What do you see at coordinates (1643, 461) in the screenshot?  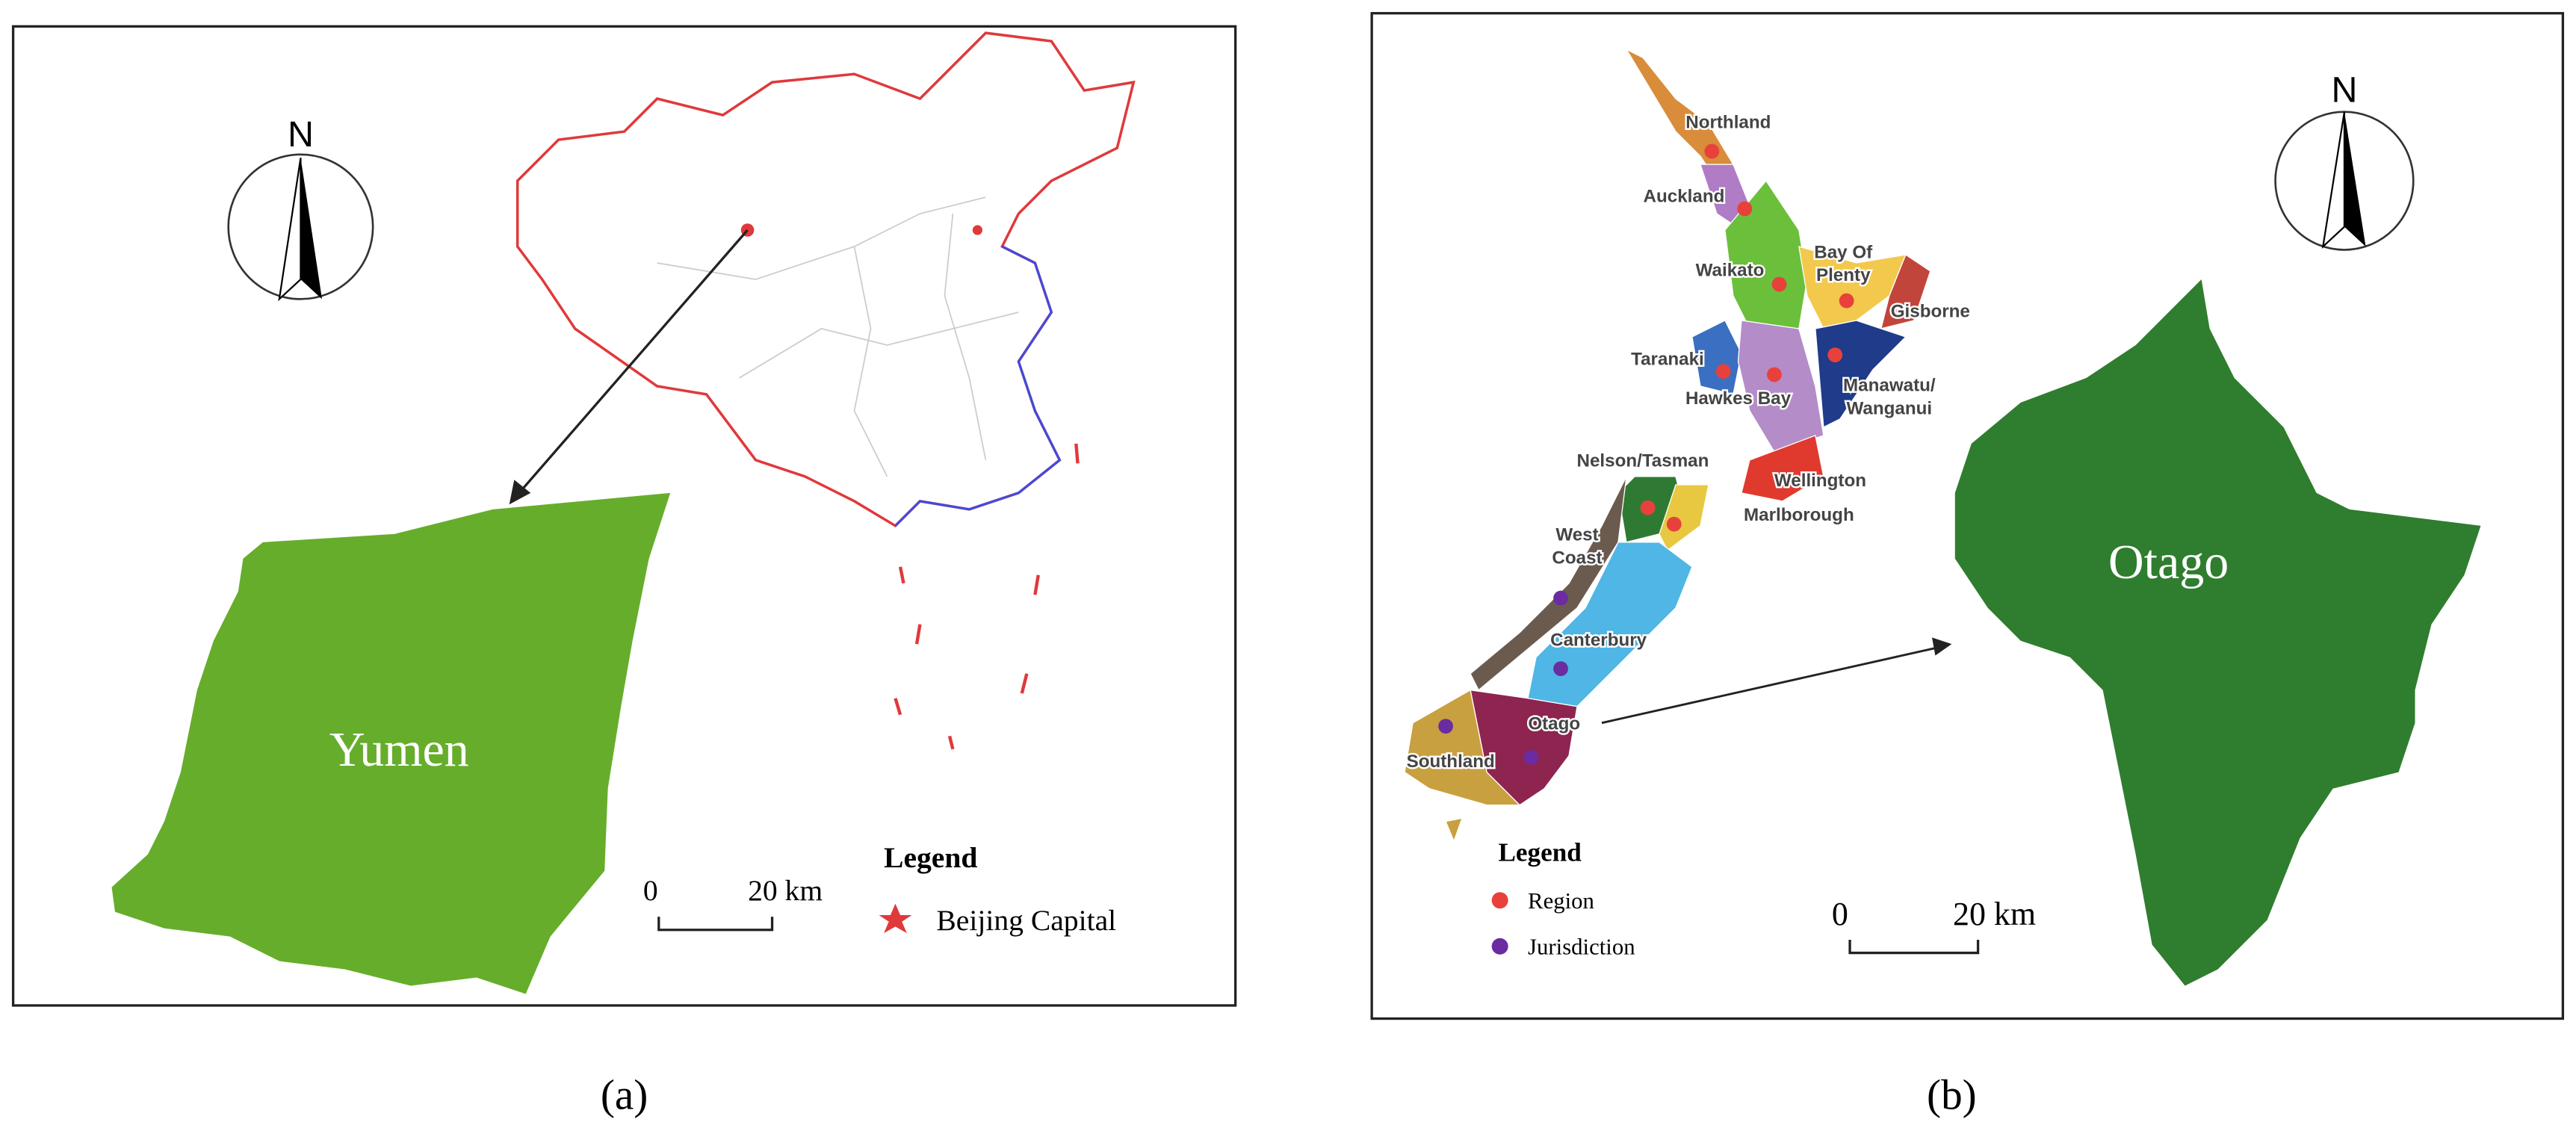 I see `region-label: Nelson/Tasman` at bounding box center [1643, 461].